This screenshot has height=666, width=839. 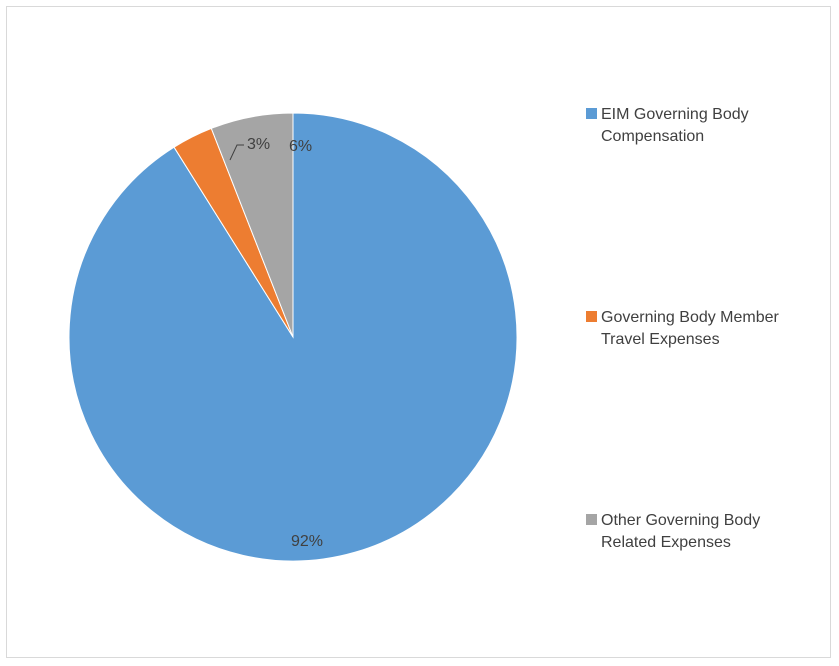 What do you see at coordinates (690, 317) in the screenshot?
I see `legend-label-line1: Governing Body Member` at bounding box center [690, 317].